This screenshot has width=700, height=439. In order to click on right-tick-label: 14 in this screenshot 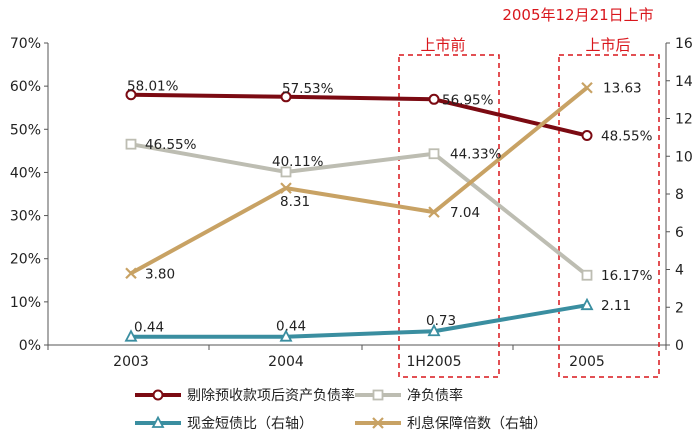, I will do `click(684, 82)`.